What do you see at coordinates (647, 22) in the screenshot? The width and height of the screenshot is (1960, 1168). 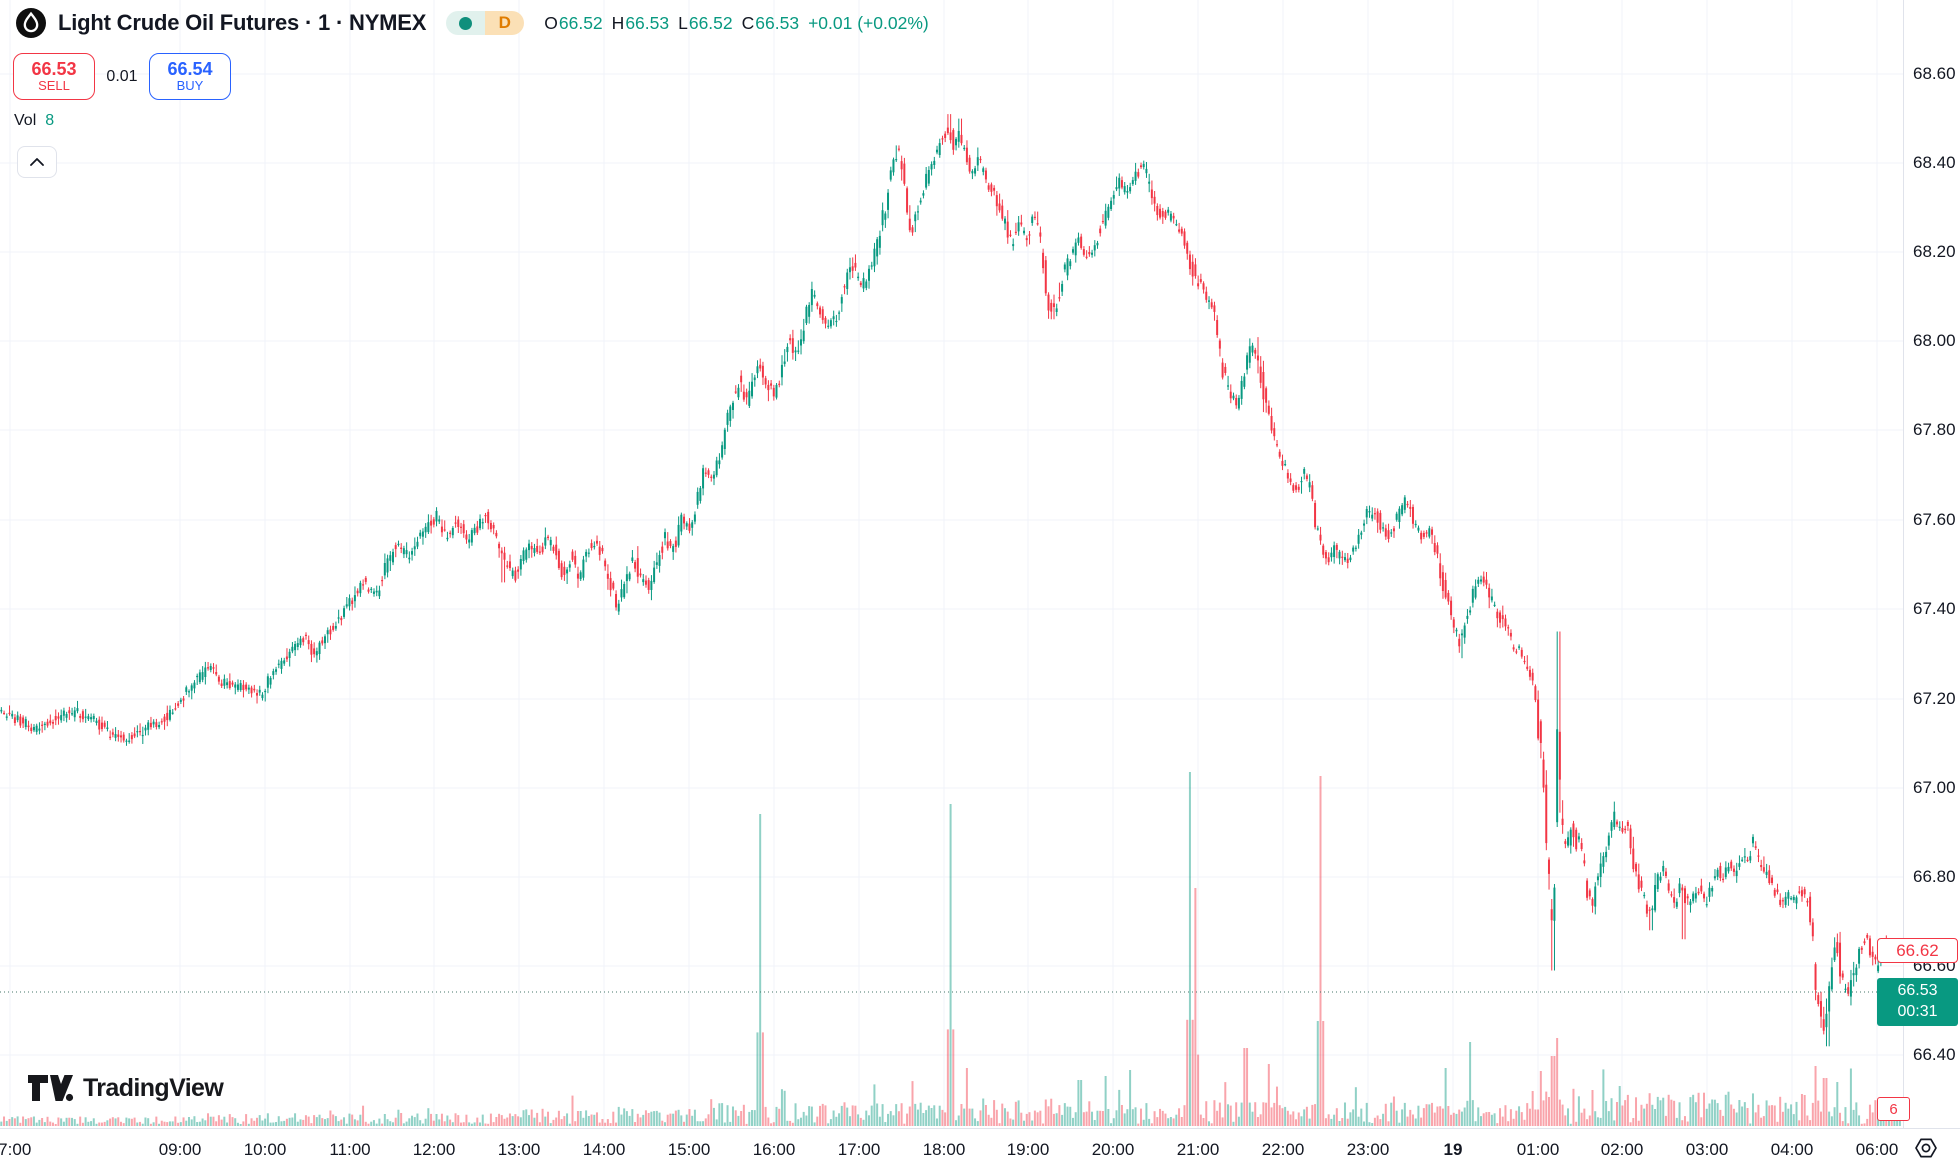 I see `high-value: 66.53` at bounding box center [647, 22].